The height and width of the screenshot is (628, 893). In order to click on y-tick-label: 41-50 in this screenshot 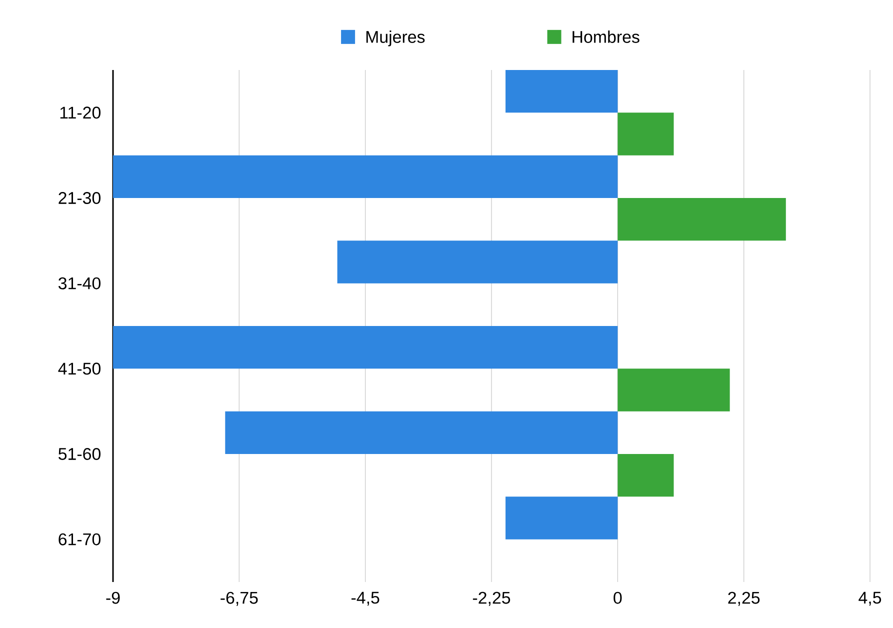, I will do `click(79, 368)`.